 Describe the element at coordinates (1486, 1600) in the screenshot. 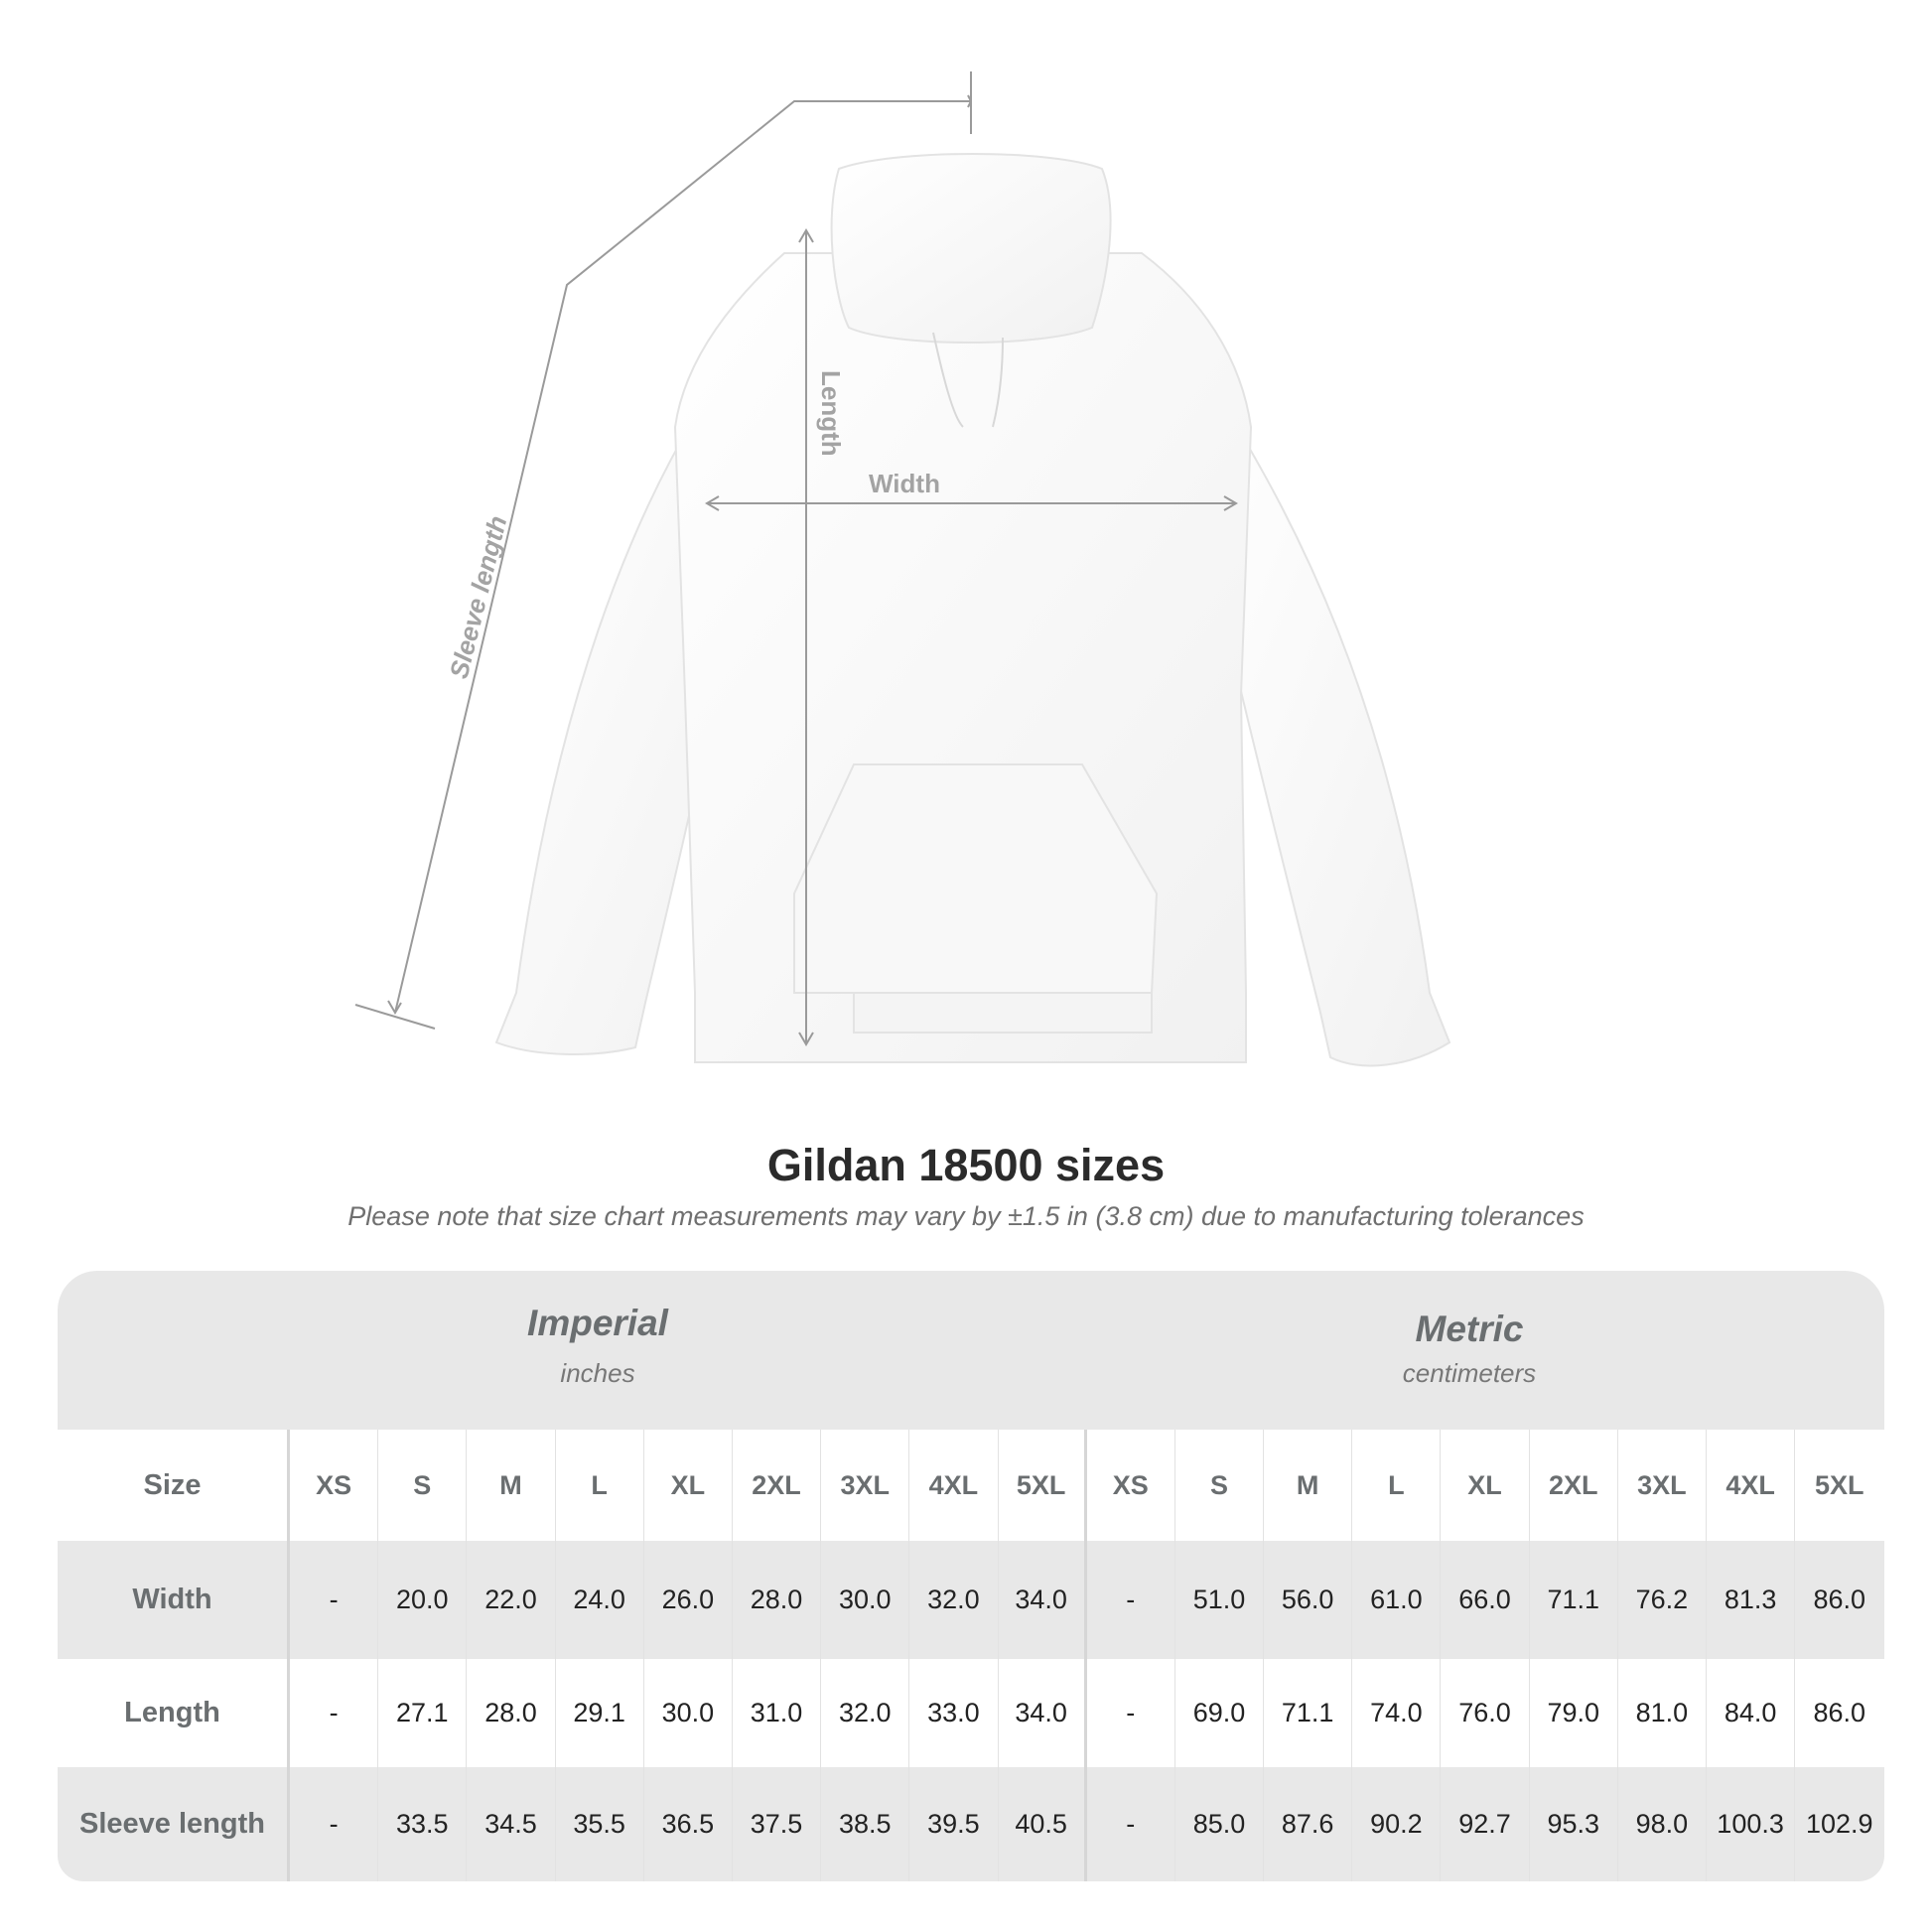

I see `table-cell: 66.0` at that location.